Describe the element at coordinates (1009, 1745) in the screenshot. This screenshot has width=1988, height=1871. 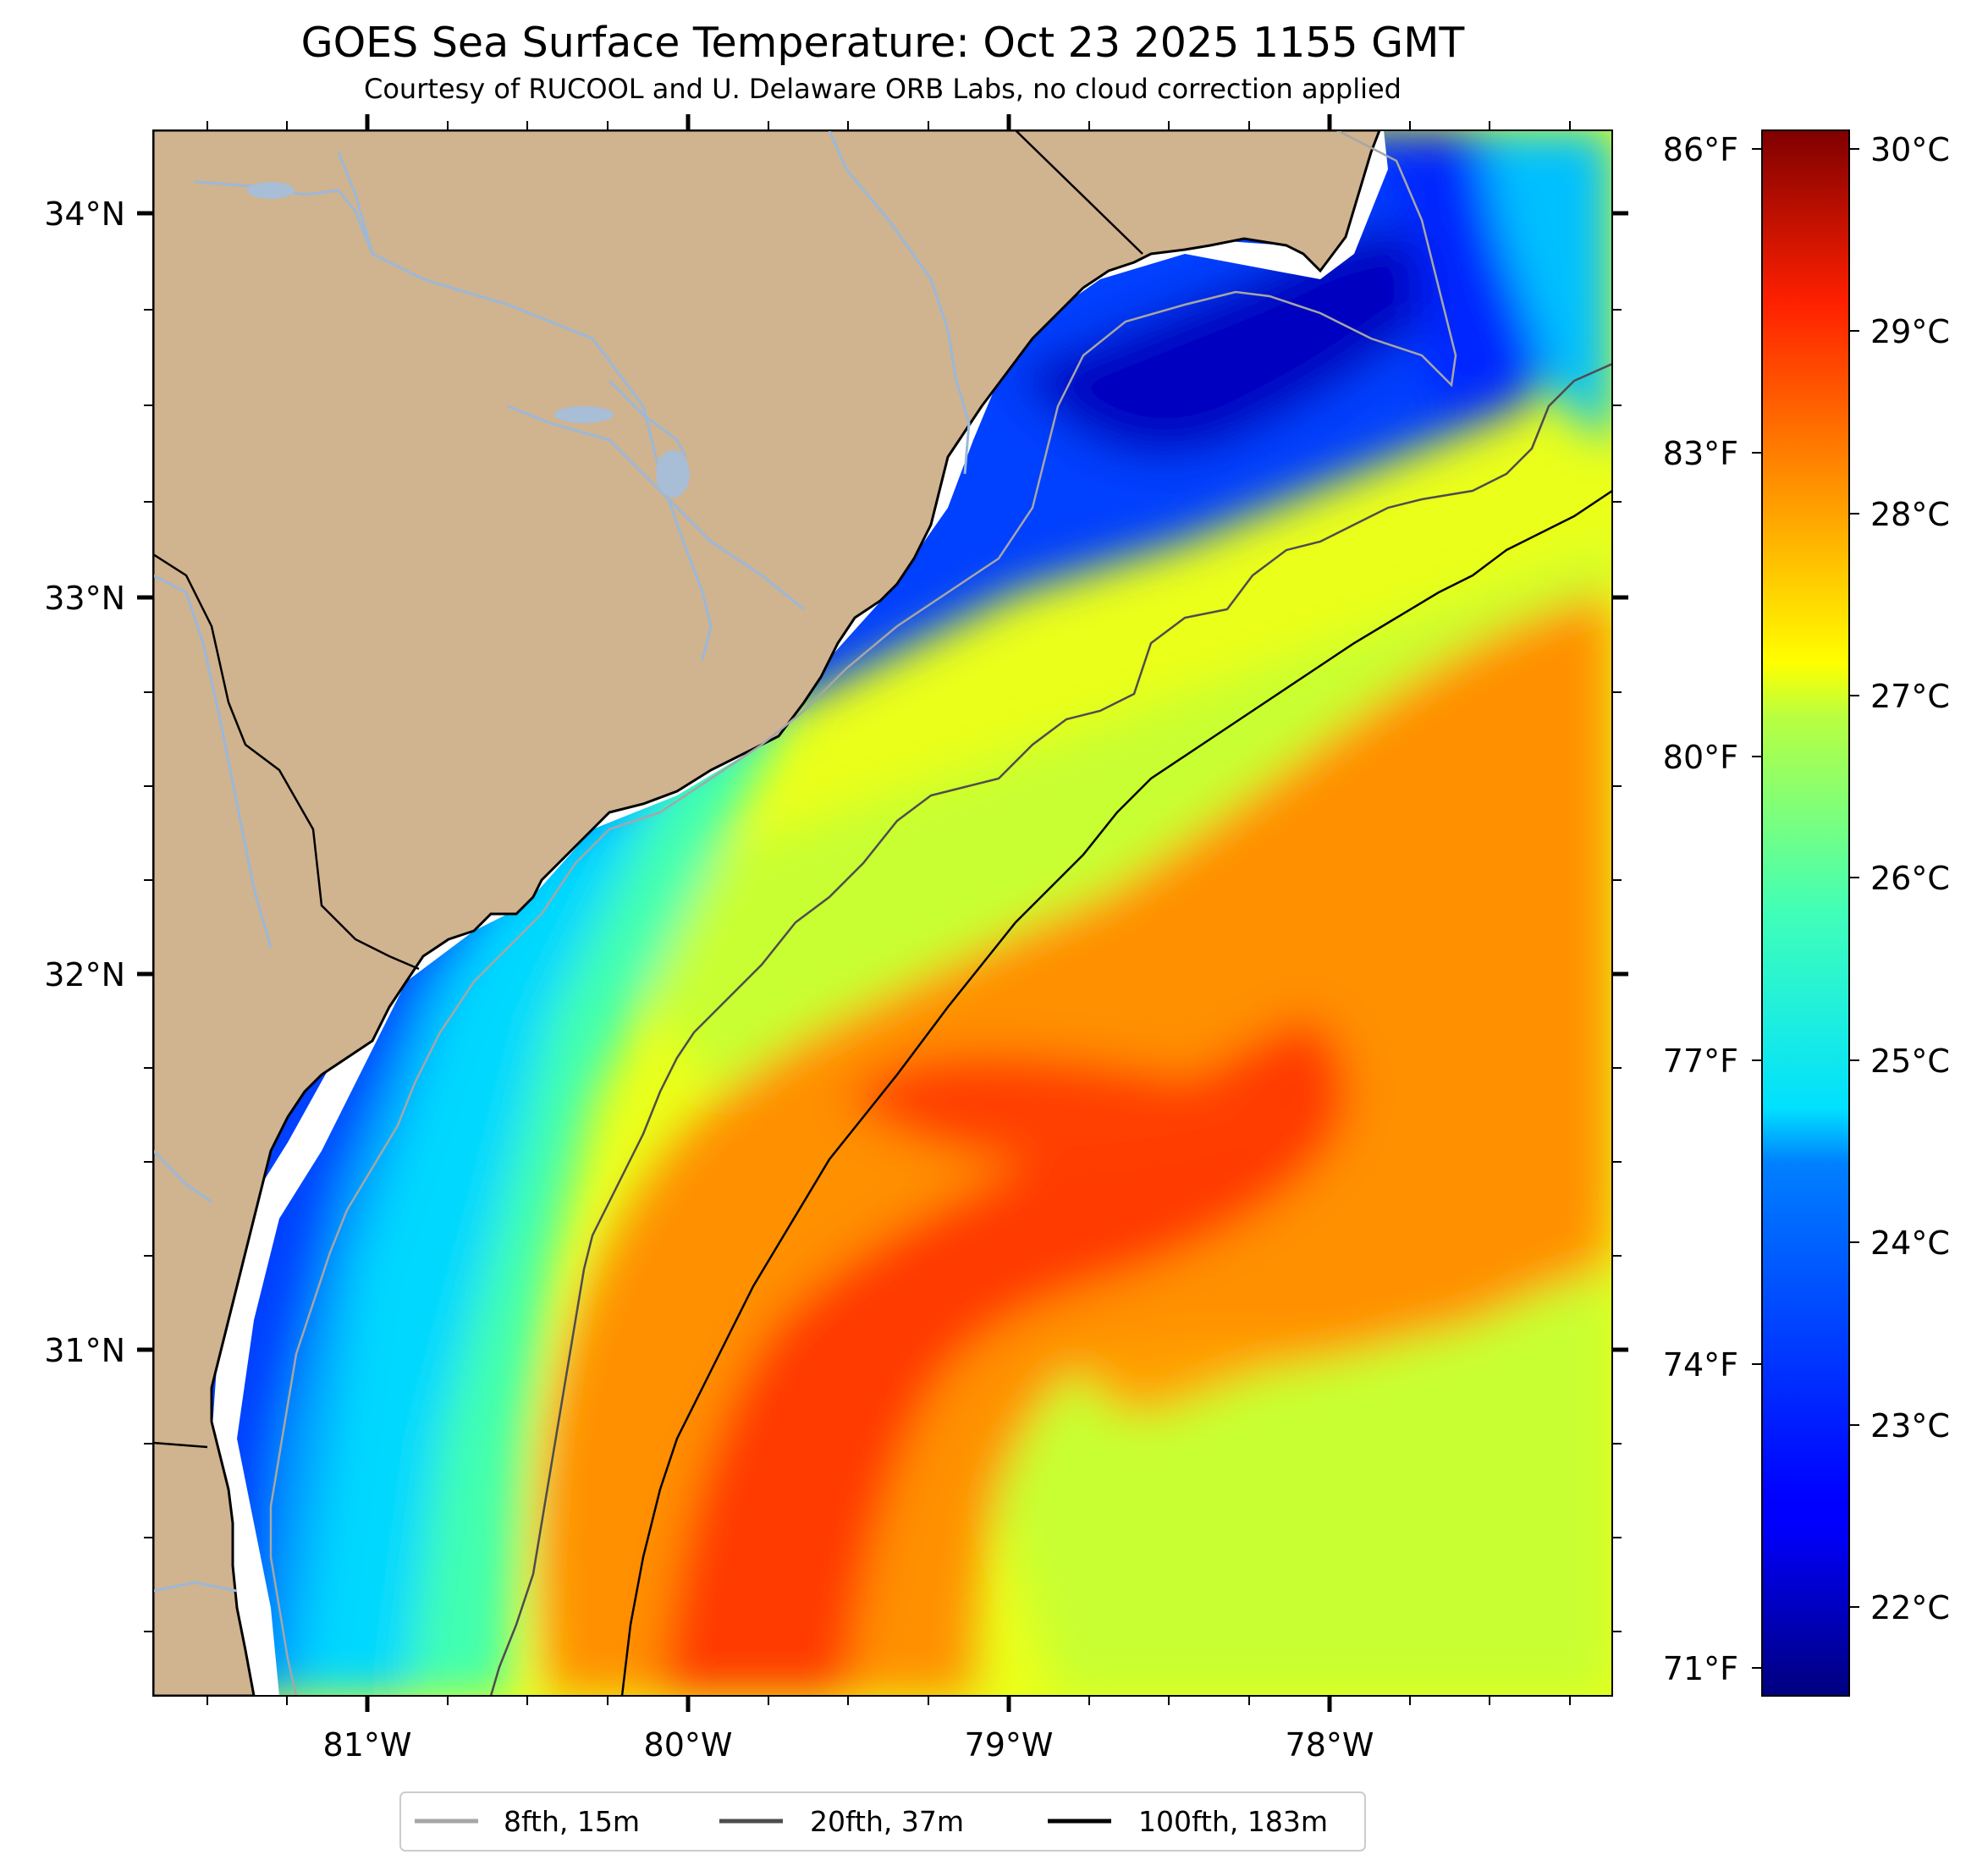
I see `lon-tick-label: 79°W` at that location.